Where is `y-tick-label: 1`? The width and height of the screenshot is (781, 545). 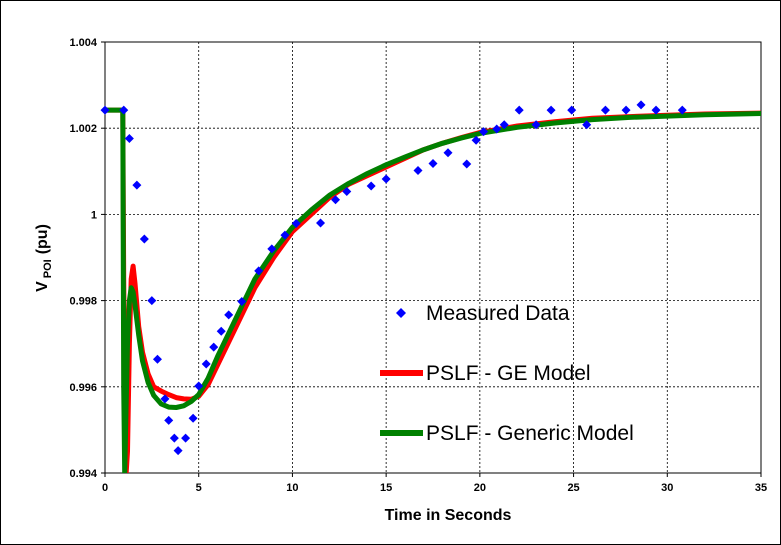 y-tick-label: 1 is located at coordinates (94, 215).